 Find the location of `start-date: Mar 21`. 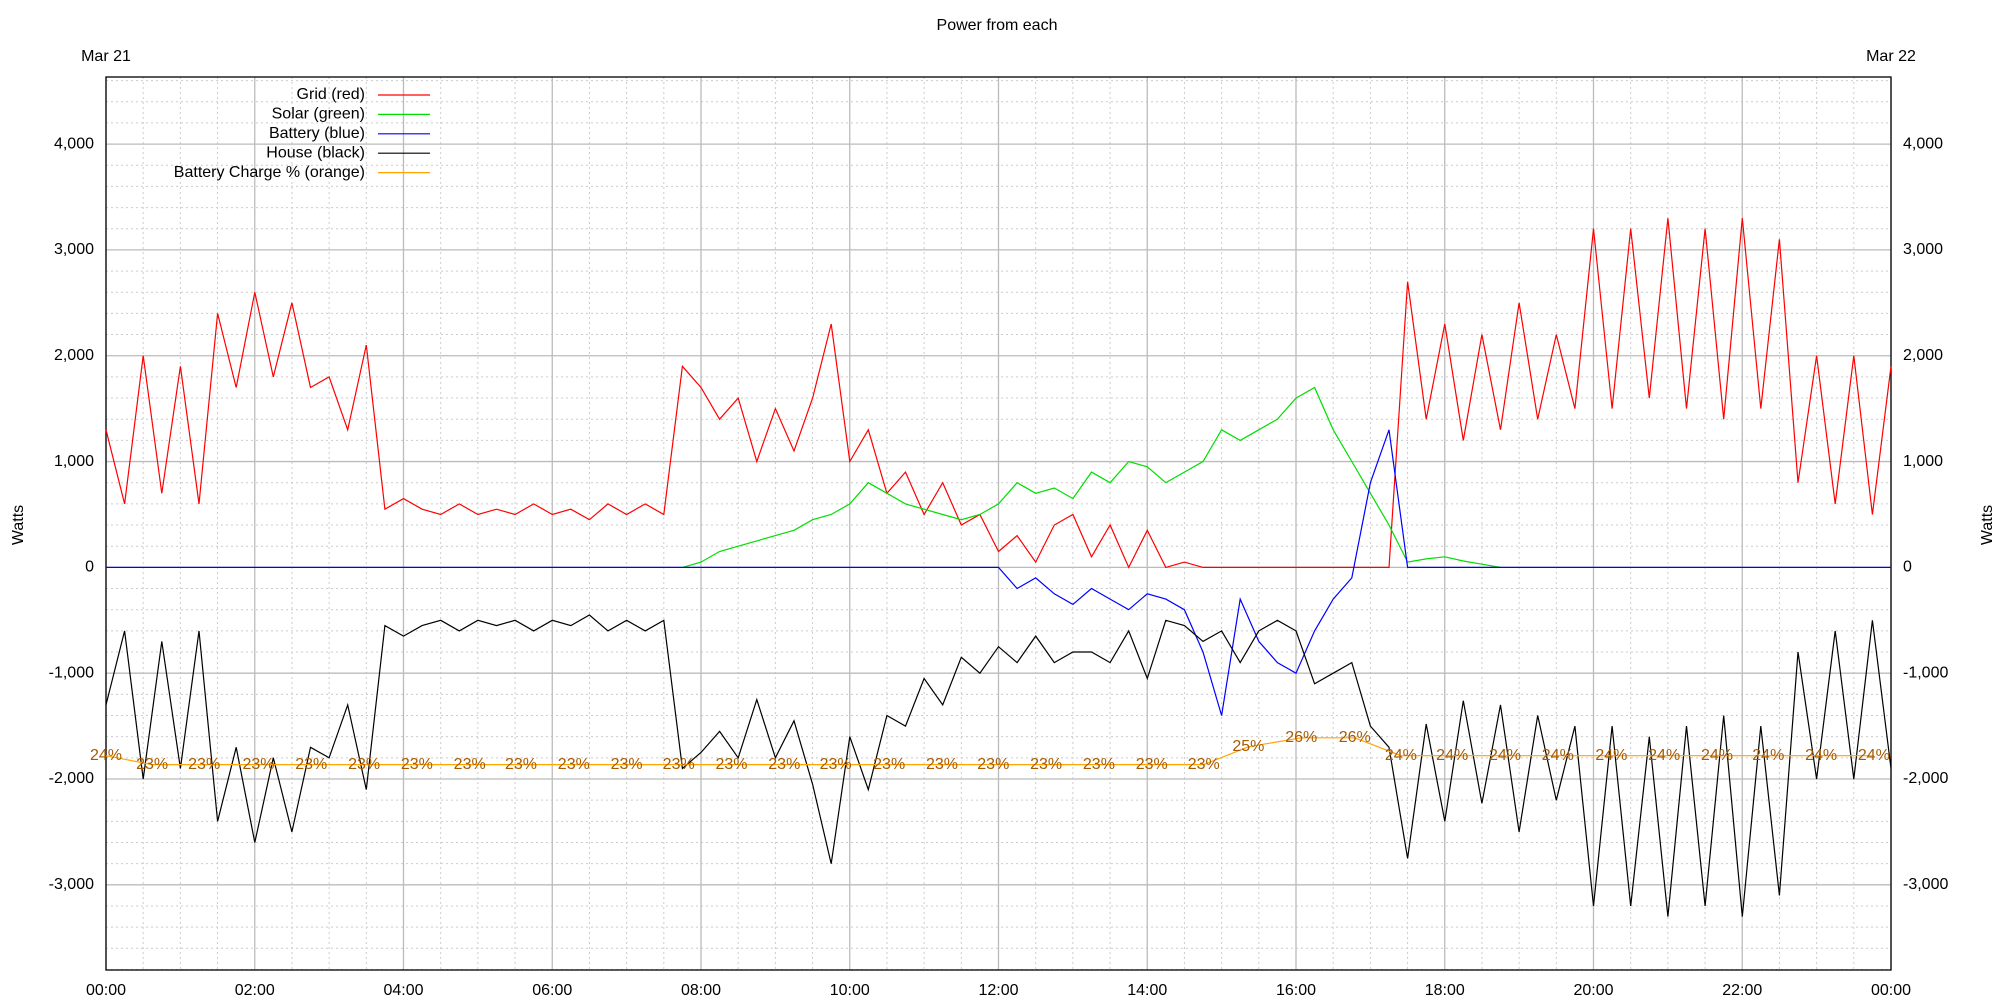

start-date: Mar 21 is located at coordinates (106, 56).